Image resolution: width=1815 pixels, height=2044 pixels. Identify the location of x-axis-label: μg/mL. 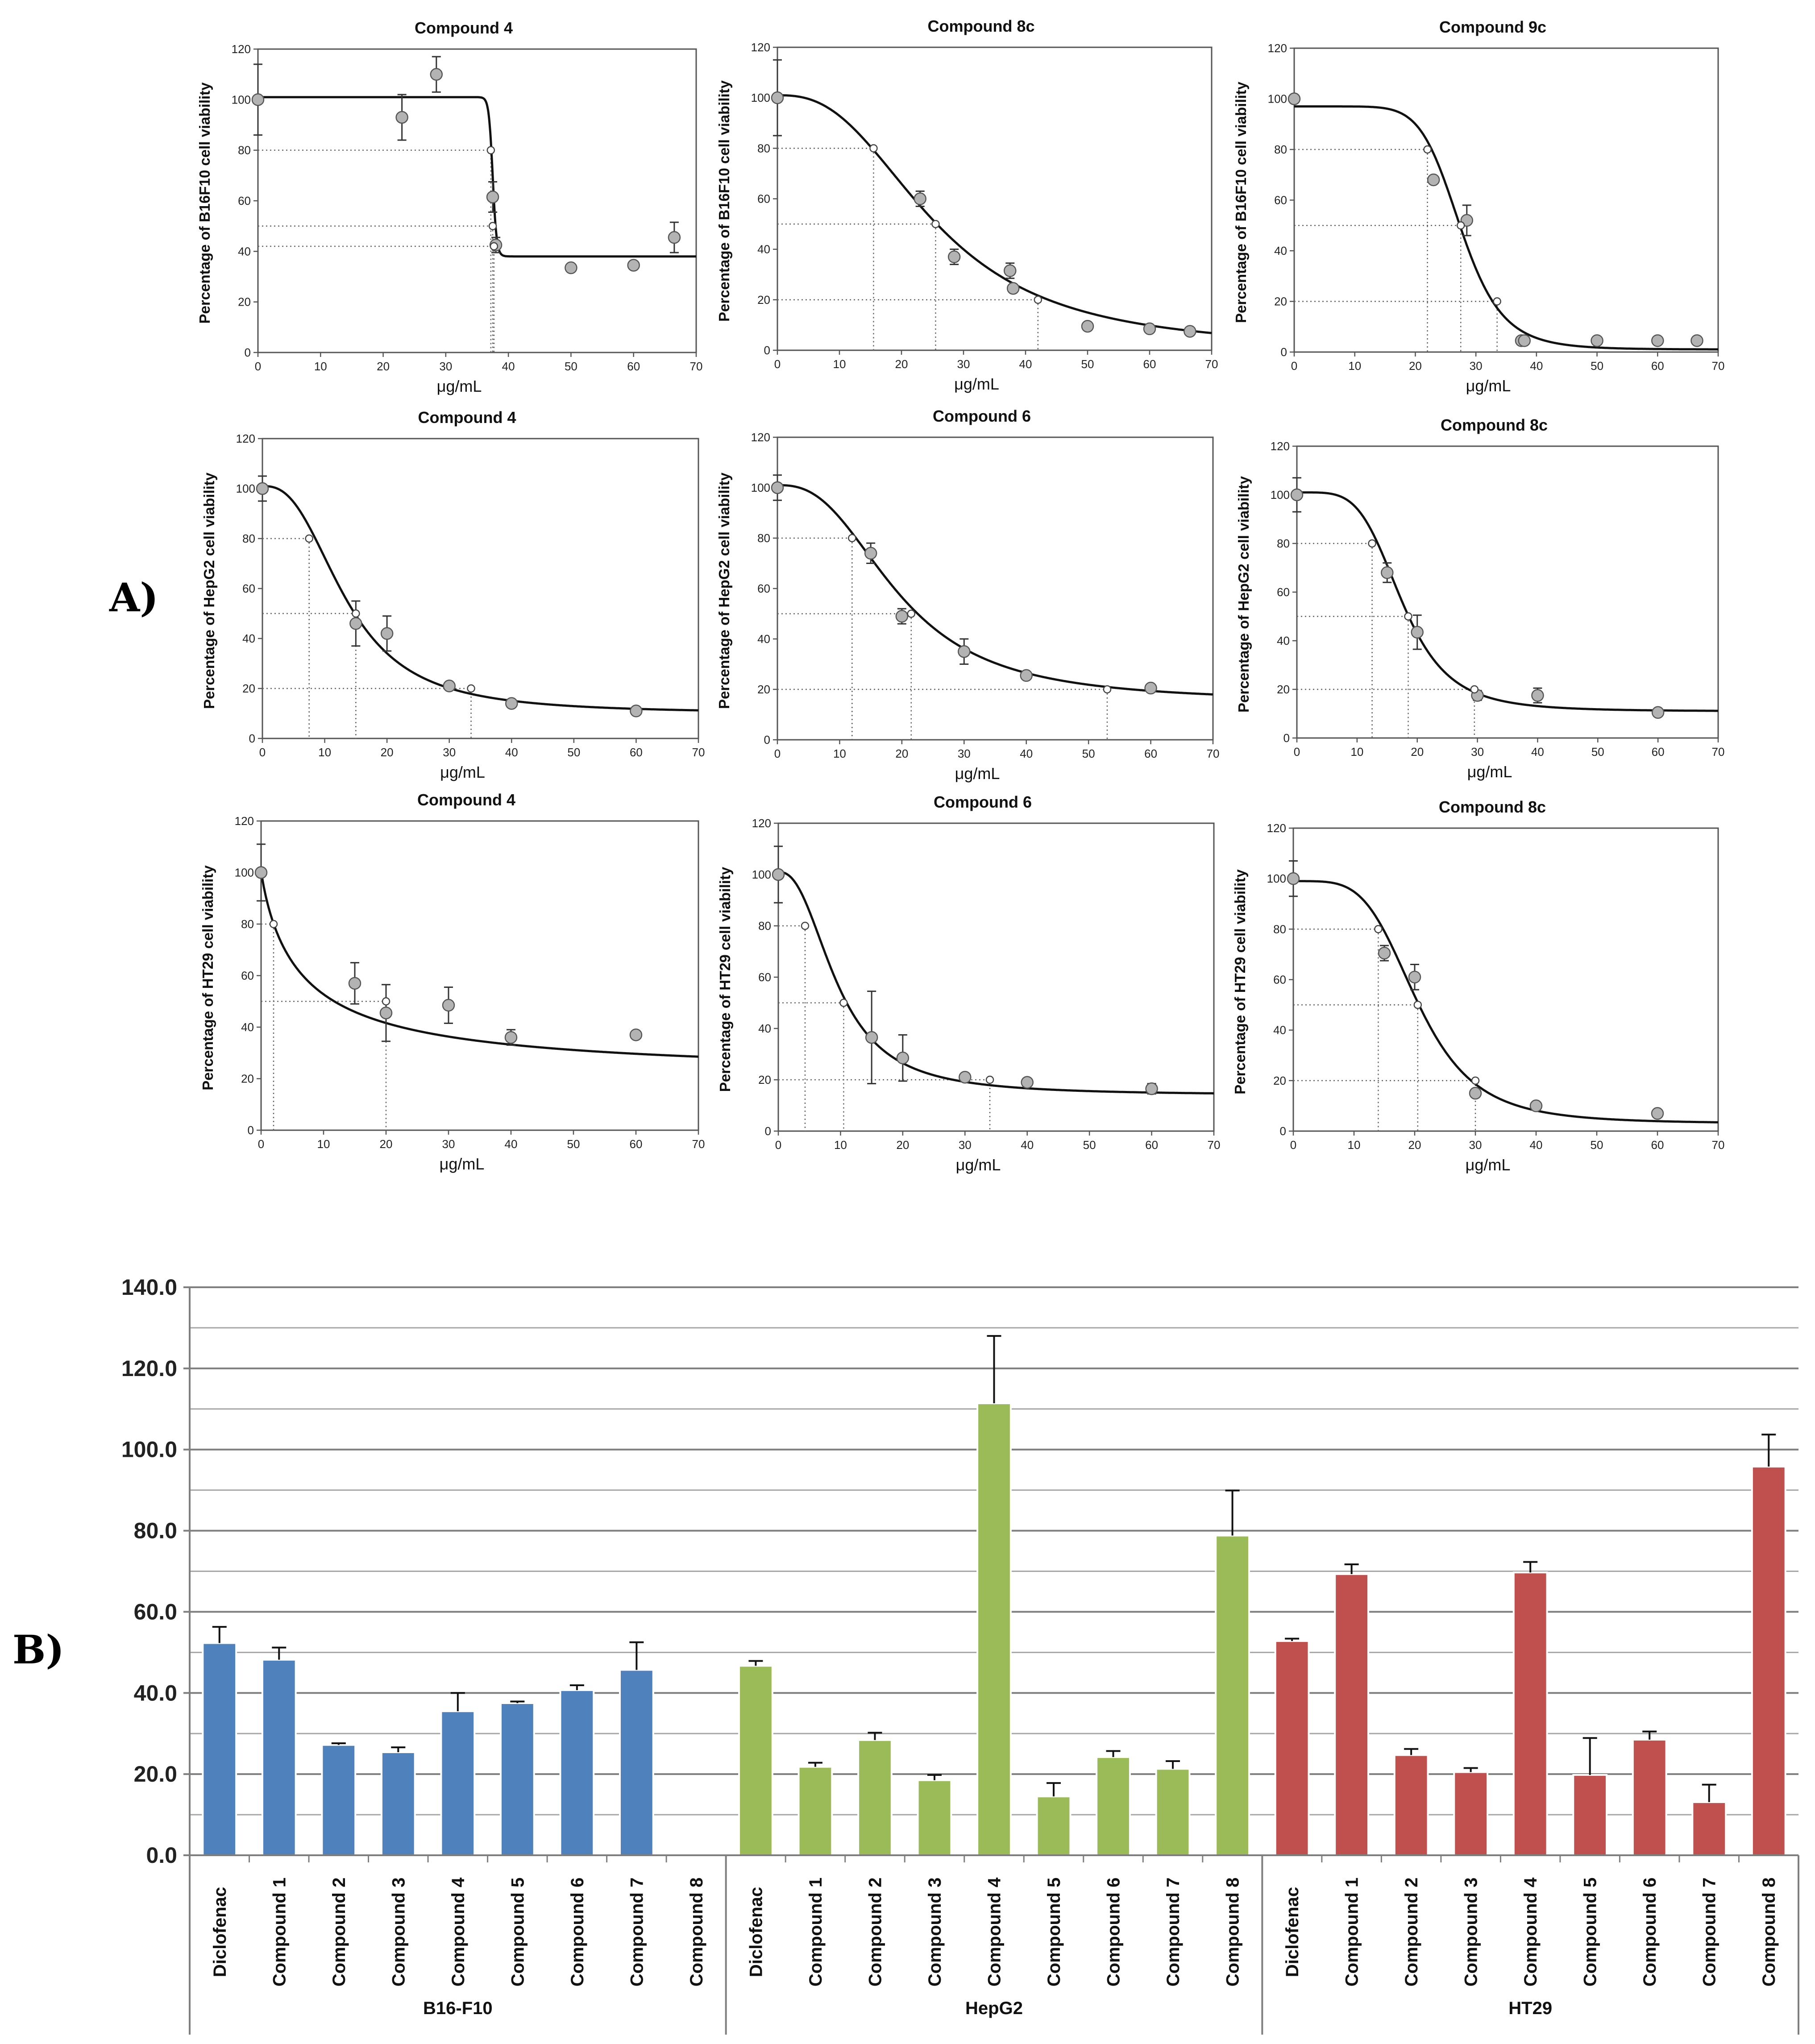
(1488, 1165).